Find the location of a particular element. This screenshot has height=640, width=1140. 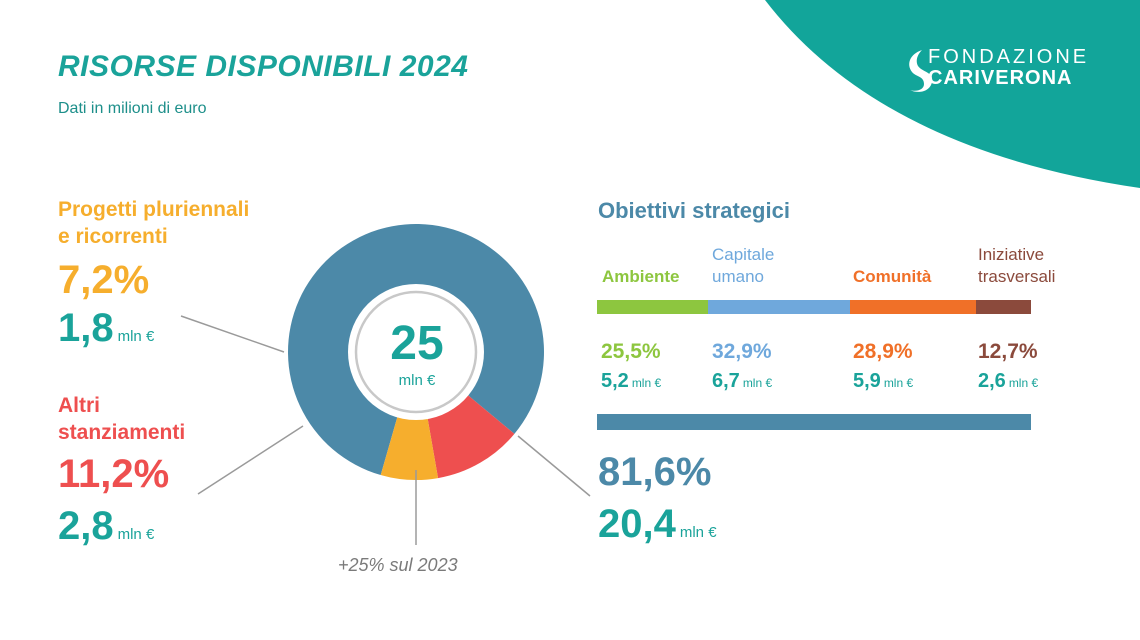

cat-bar-comunita is located at coordinates (913, 307).